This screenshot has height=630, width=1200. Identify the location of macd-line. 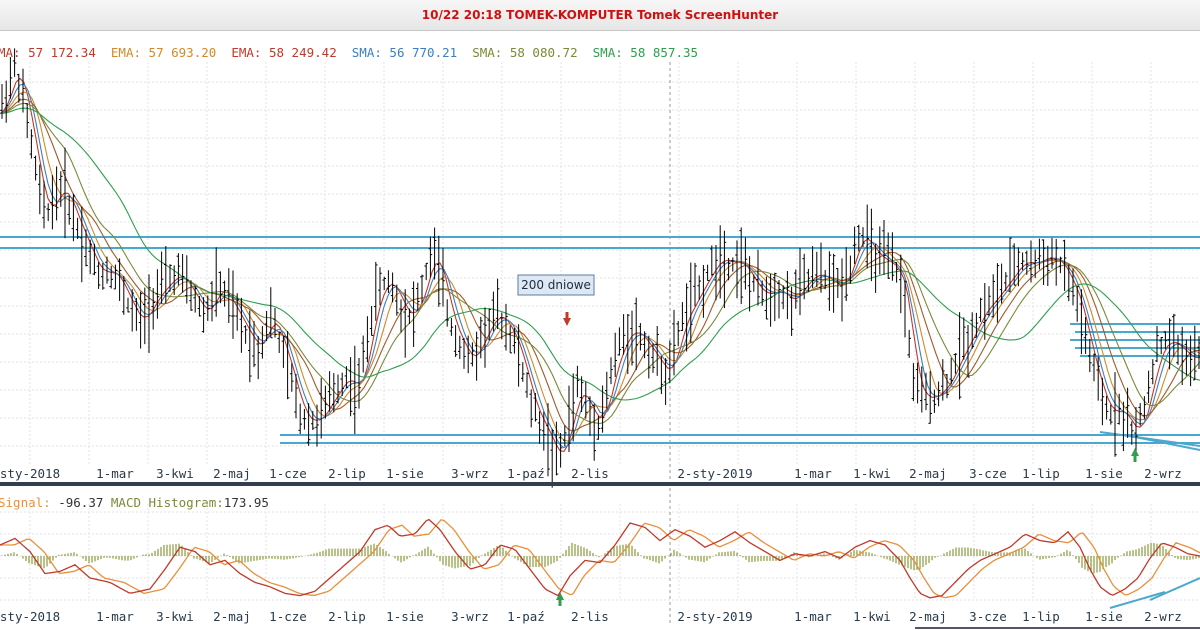
(600, 558).